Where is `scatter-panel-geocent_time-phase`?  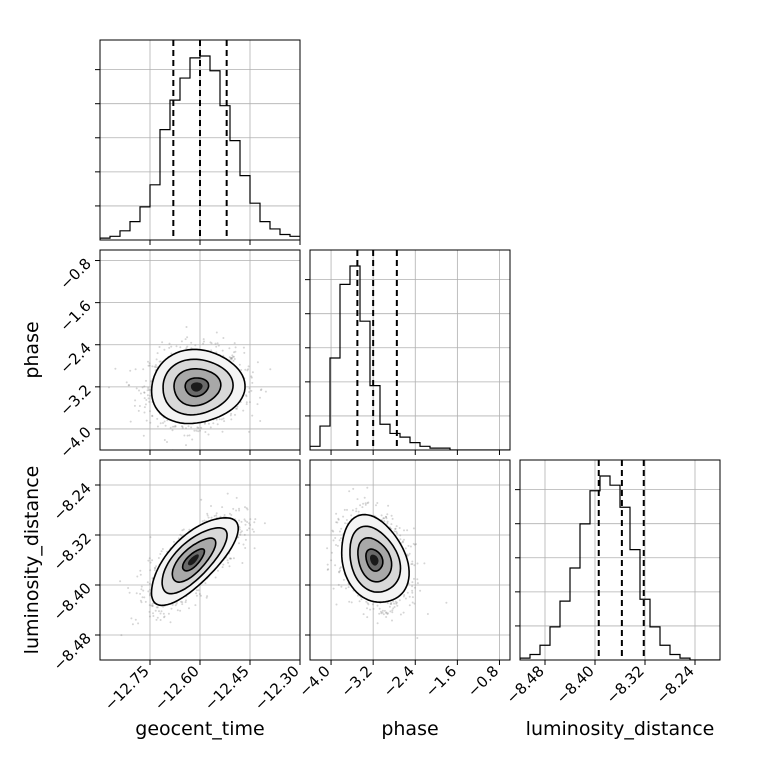 scatter-panel-geocent_time-phase is located at coordinates (200, 350).